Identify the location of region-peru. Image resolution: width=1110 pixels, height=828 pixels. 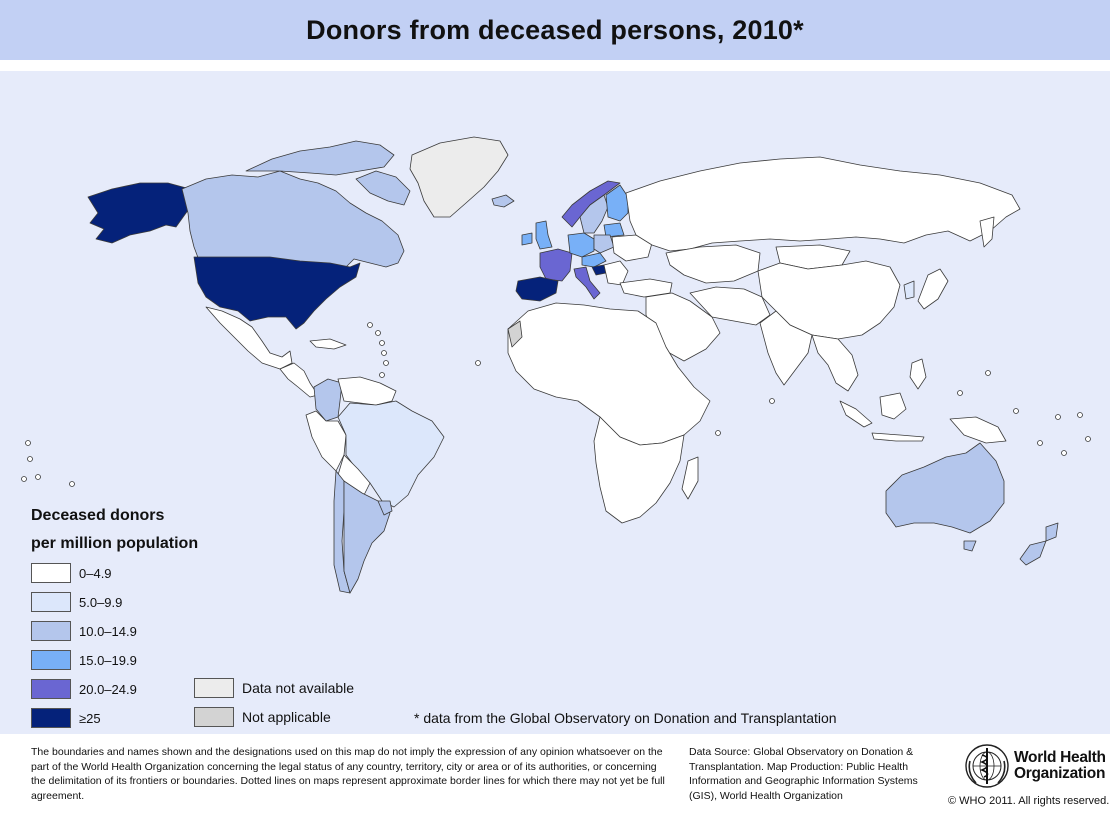
(326, 441).